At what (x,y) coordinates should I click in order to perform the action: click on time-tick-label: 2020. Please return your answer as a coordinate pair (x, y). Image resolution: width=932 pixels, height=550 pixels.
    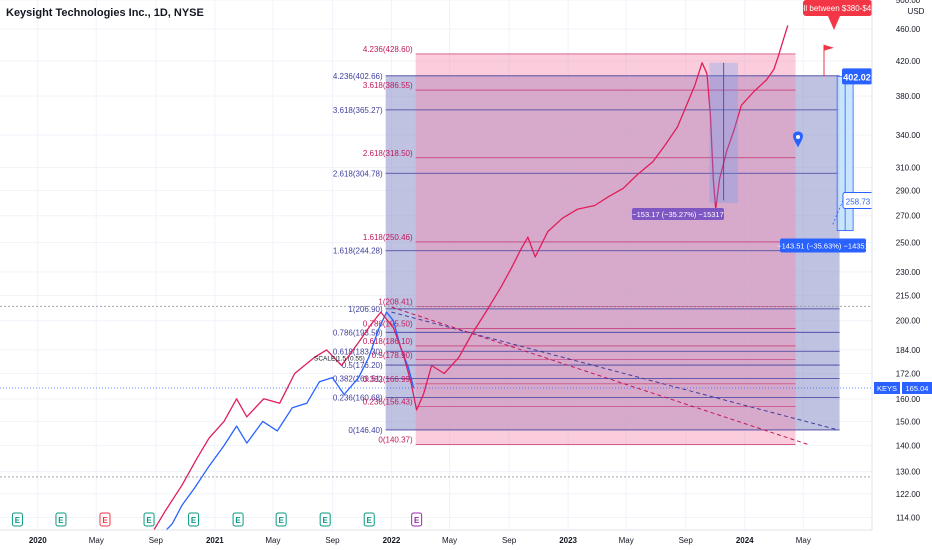
    Looking at the image, I should click on (38, 540).